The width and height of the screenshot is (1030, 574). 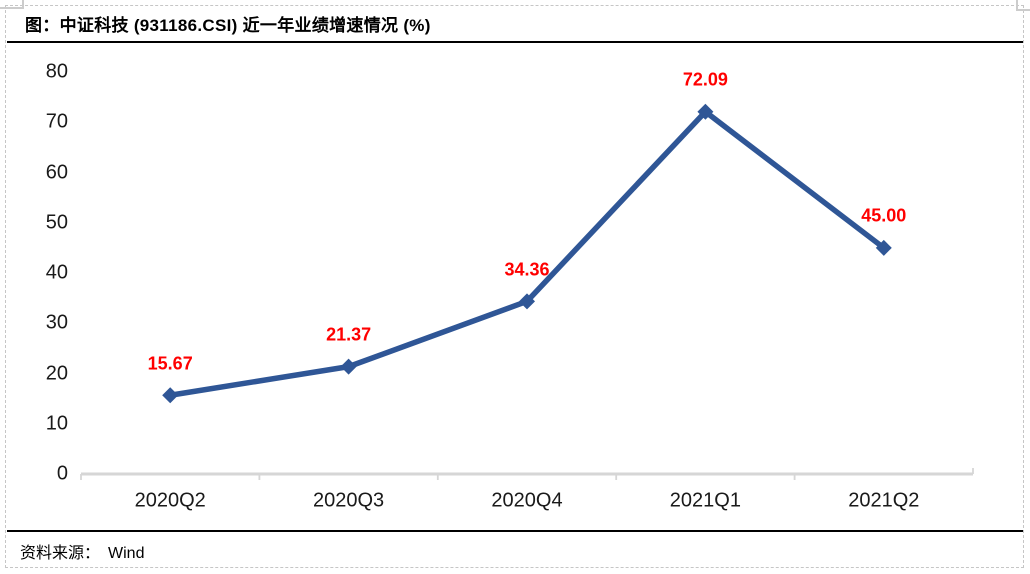 What do you see at coordinates (1023, 5) in the screenshot?
I see `table-handle-artifact-right` at bounding box center [1023, 5].